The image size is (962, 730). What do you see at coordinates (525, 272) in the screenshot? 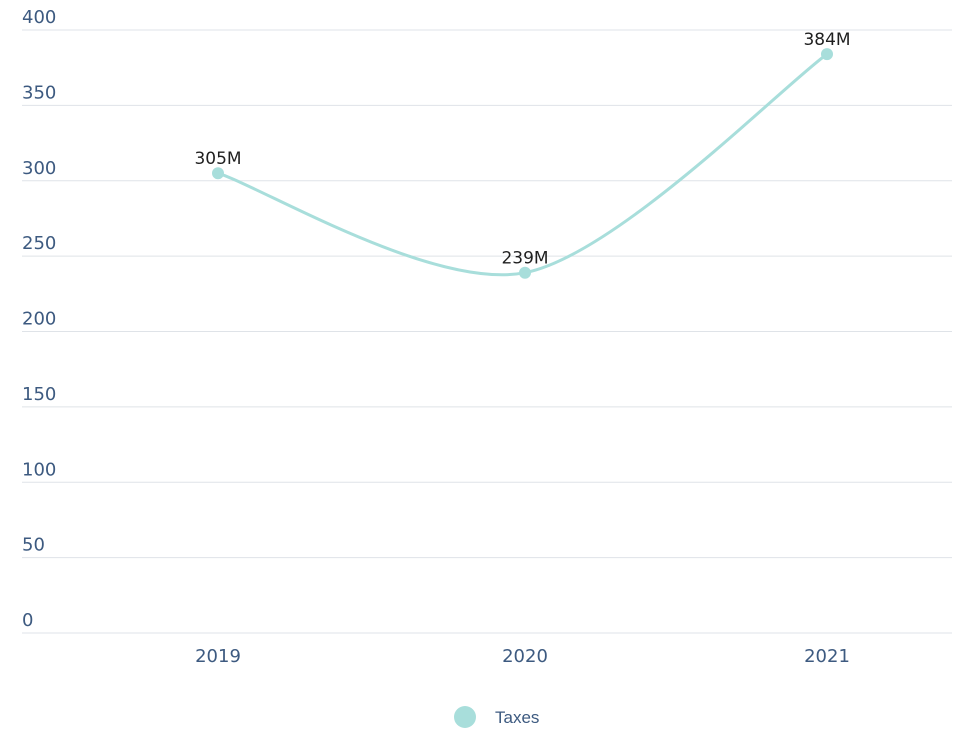
I see `data-point-2020` at bounding box center [525, 272].